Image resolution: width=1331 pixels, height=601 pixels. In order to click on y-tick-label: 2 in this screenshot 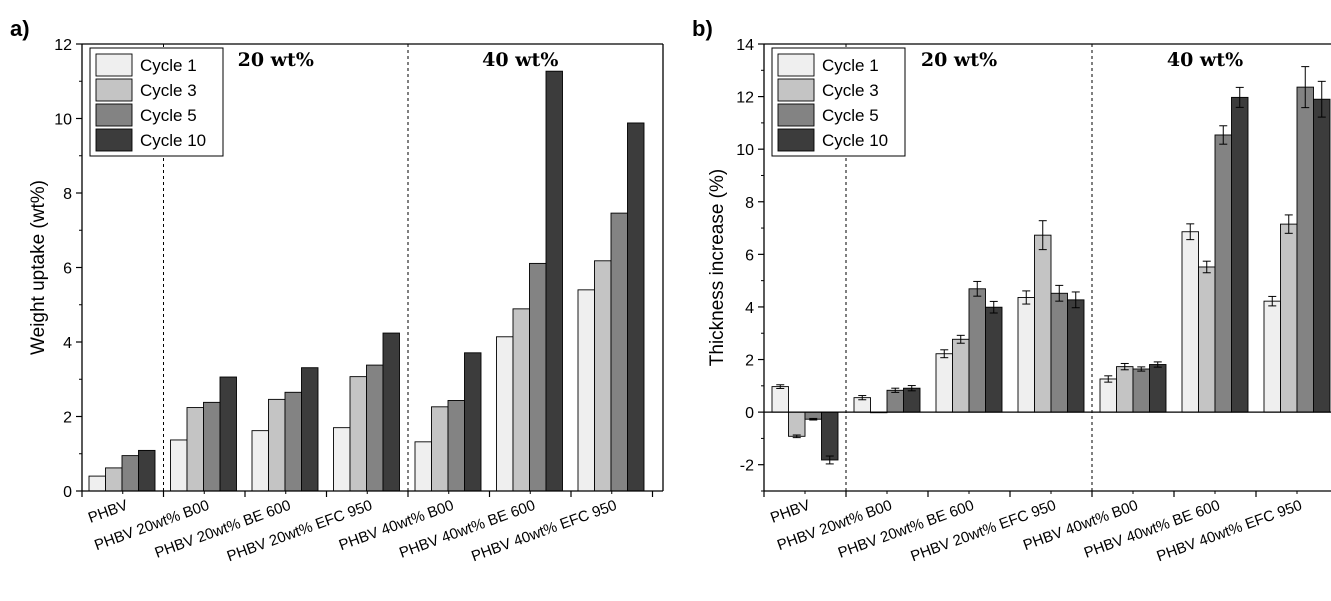, I will do `click(749, 361)`.